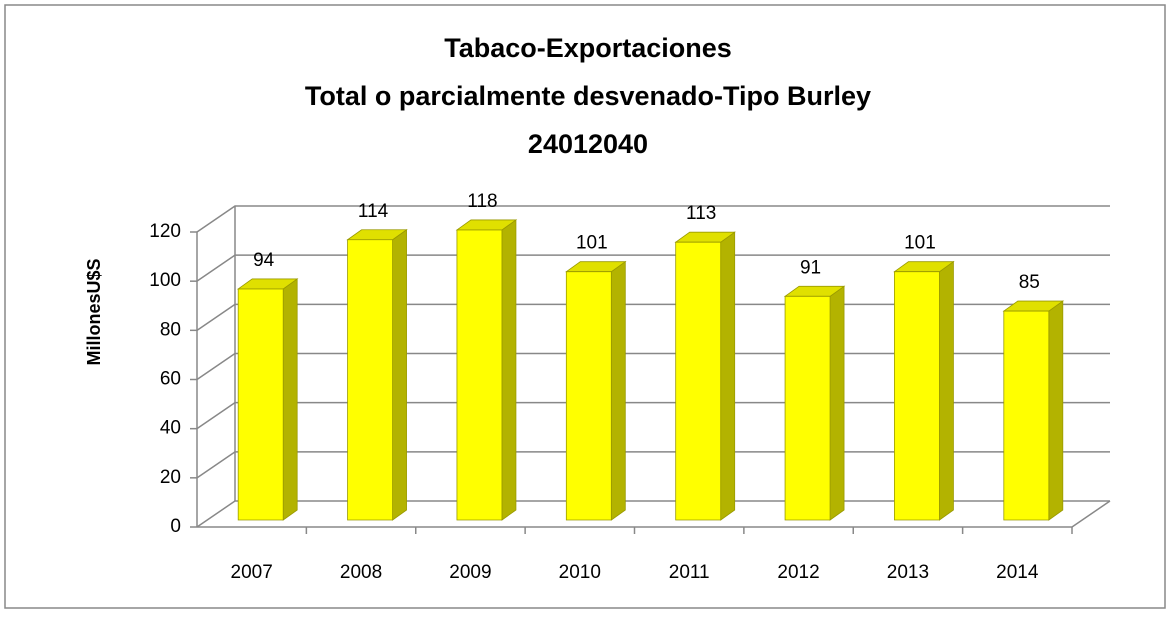 This screenshot has width=1171, height=619. I want to click on x-tick-label: 2010, so click(580, 572).